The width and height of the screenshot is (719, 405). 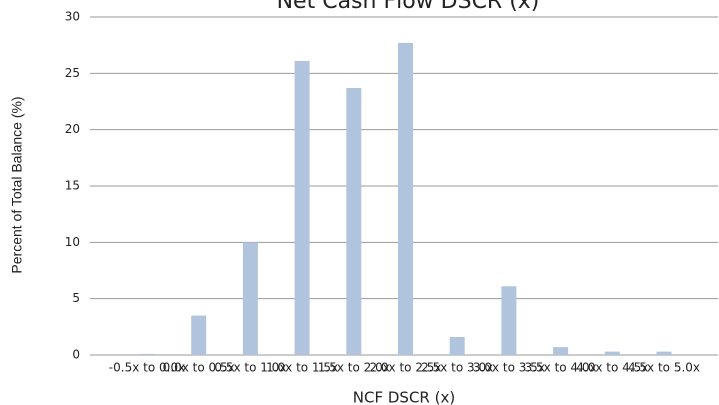 I want to click on y-tick-label: 10, so click(x=72, y=242).